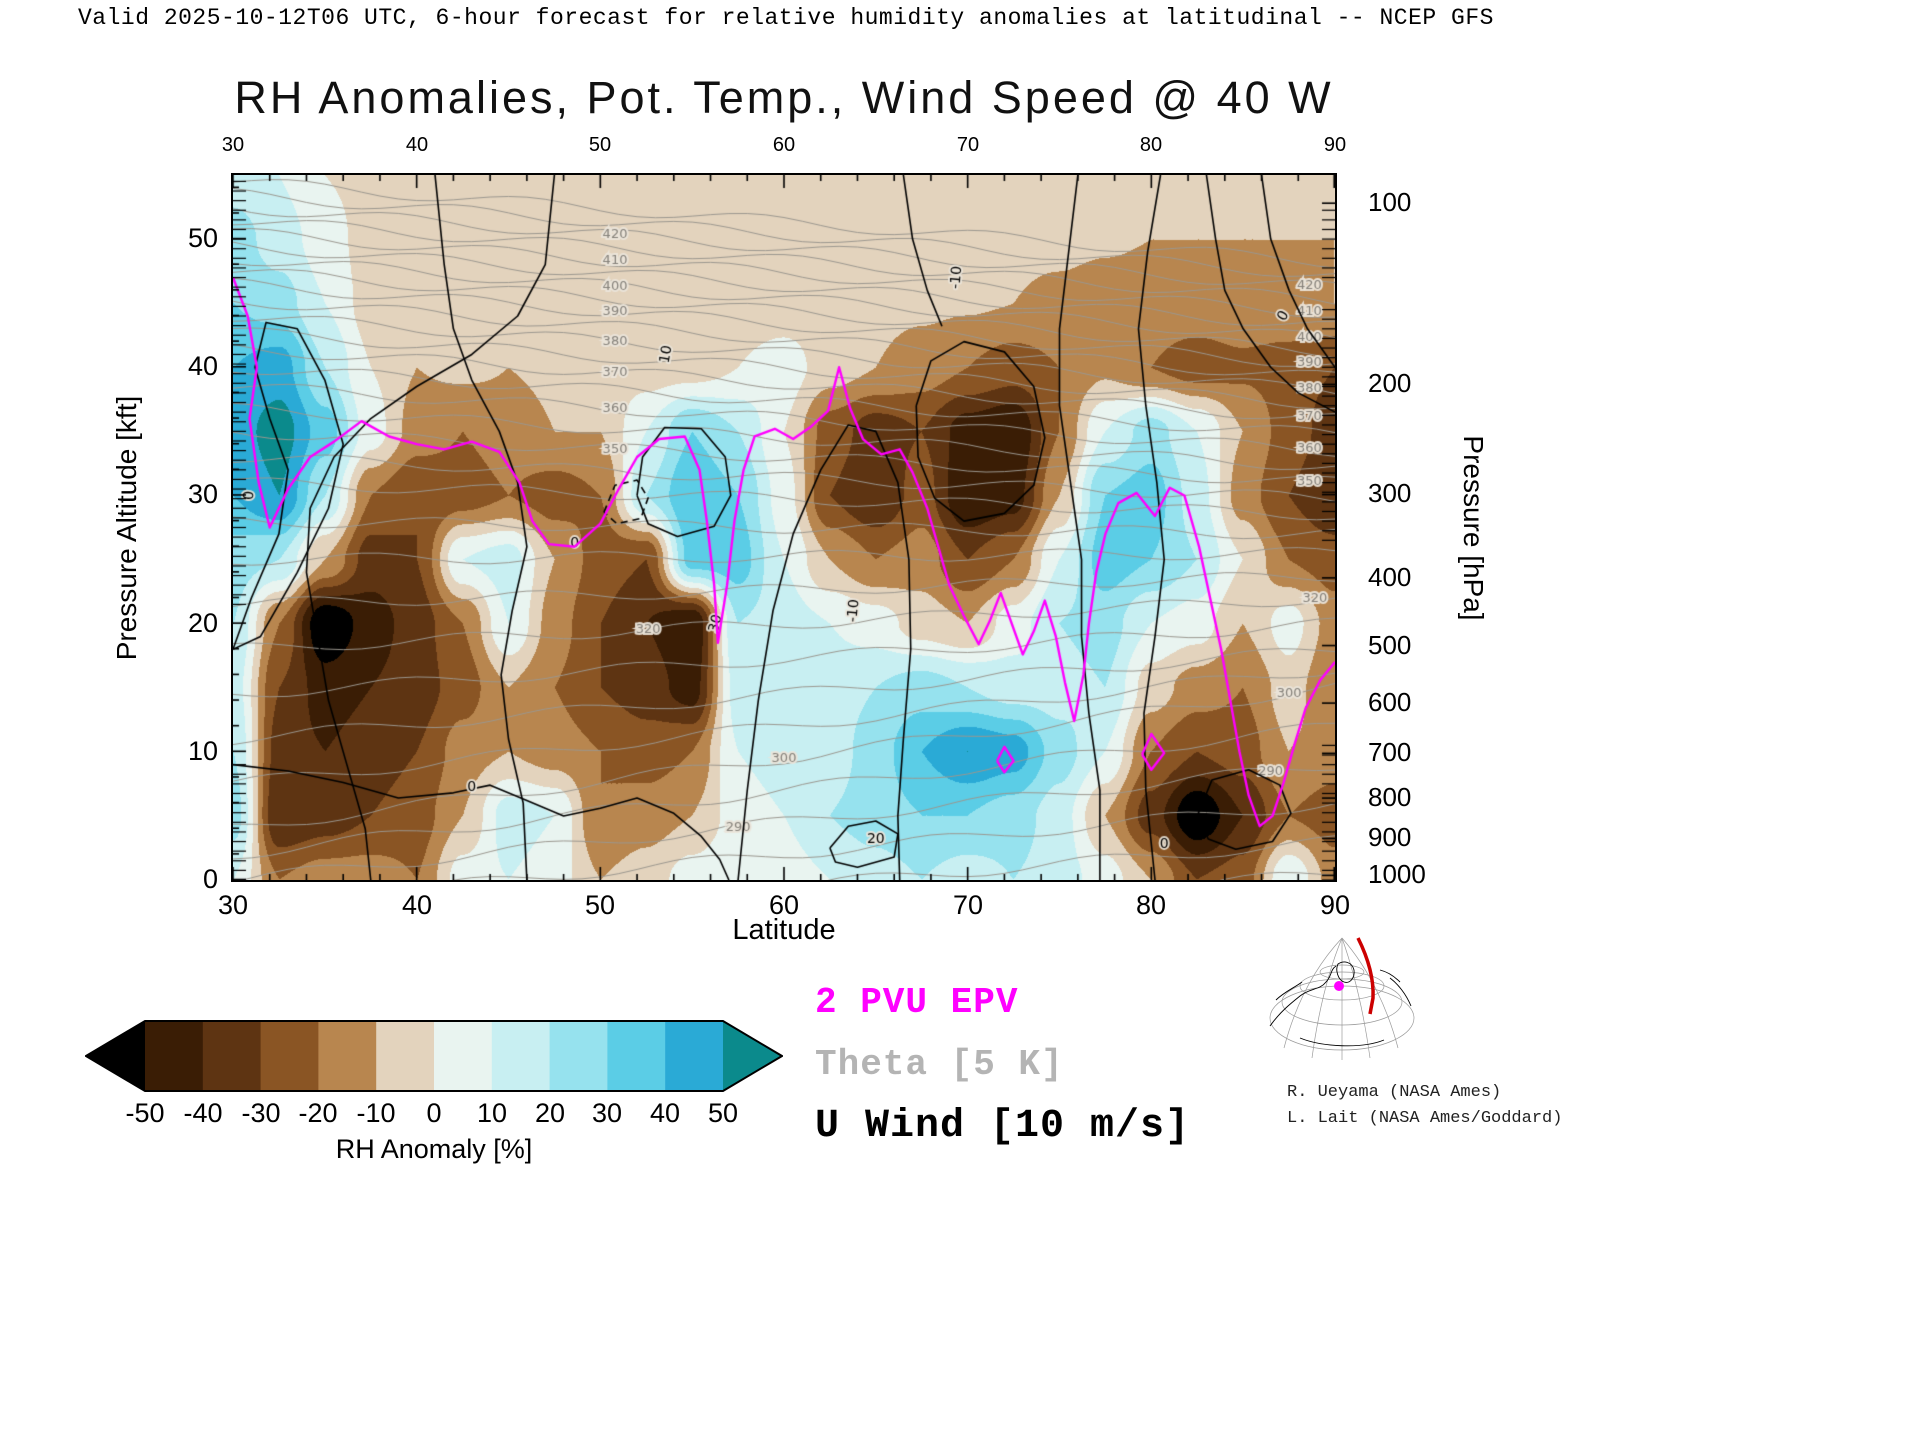 The height and width of the screenshot is (1440, 1920). I want to click on top-axis-tick-label: 80, so click(1151, 145).